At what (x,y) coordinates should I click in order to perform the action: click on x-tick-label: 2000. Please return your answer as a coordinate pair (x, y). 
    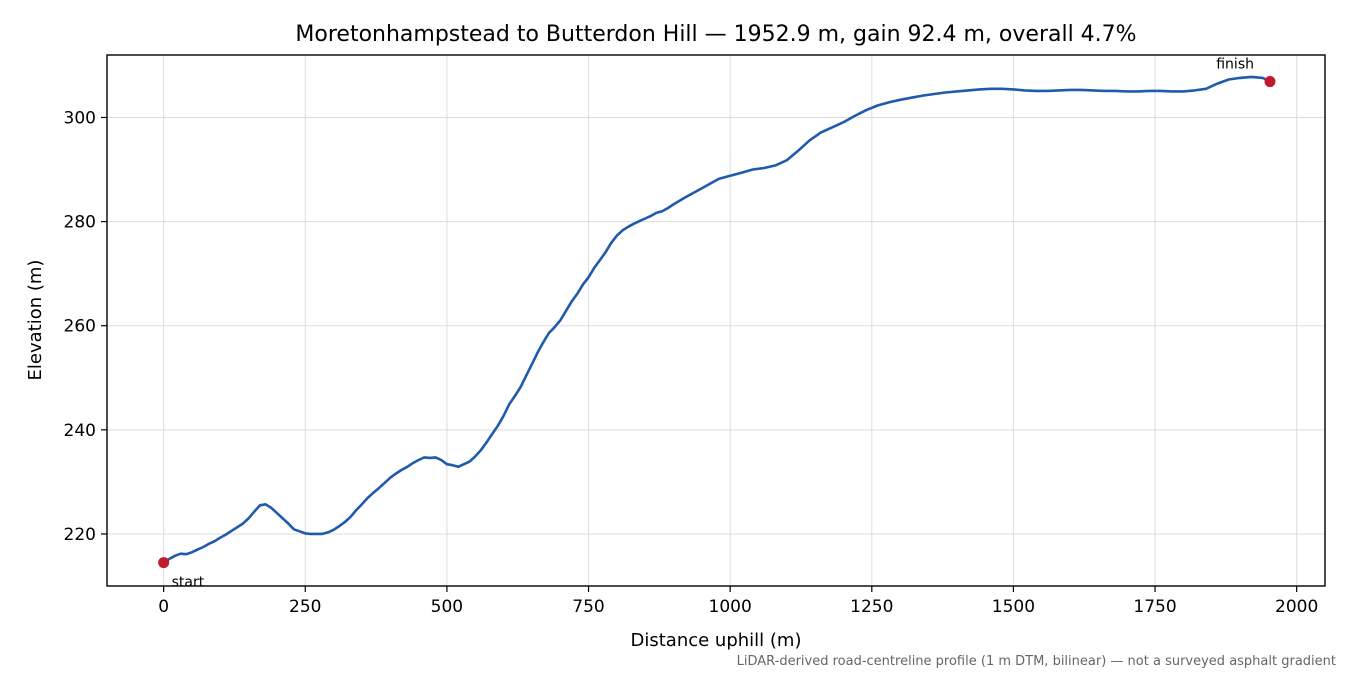
    Looking at the image, I should click on (1296, 607).